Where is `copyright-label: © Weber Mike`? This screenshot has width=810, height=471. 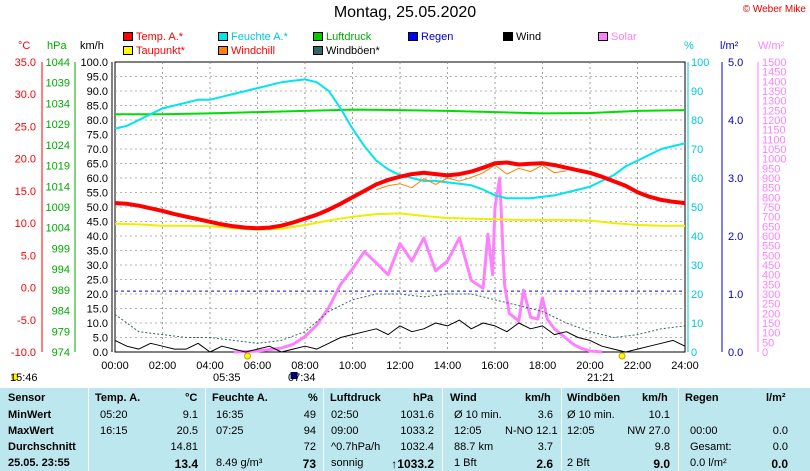 copyright-label: © Weber Mike is located at coordinates (774, 9).